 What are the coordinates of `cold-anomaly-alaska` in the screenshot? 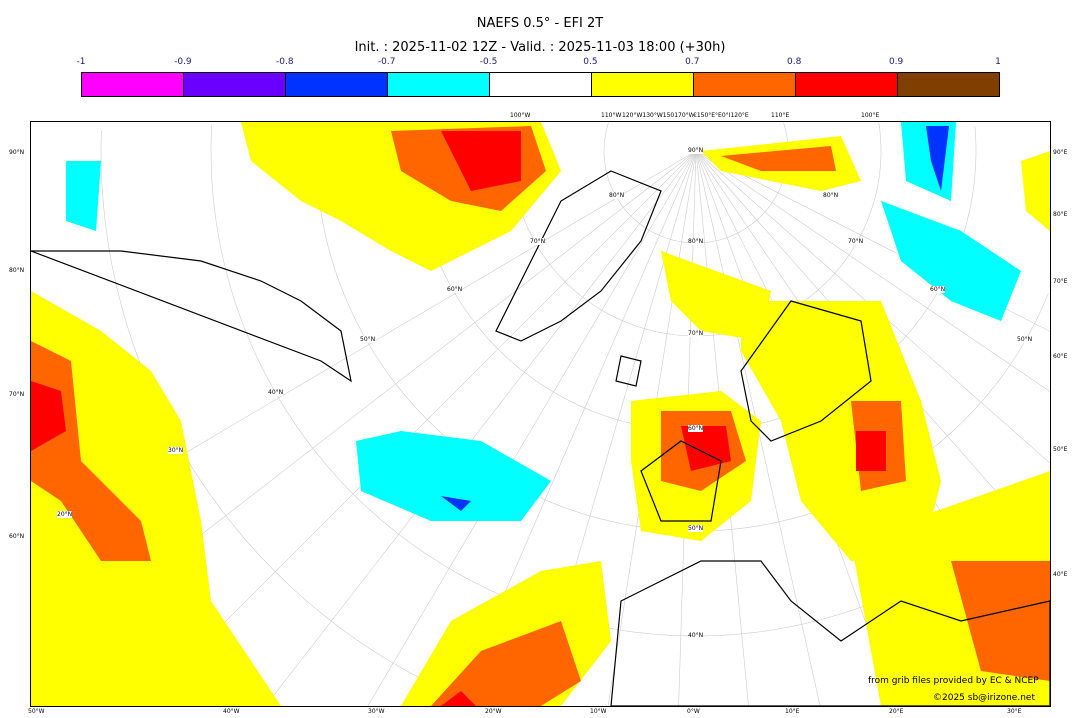 It's located at (83, 196).